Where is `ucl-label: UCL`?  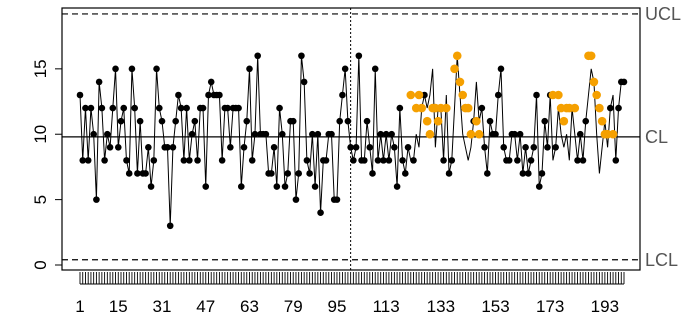
ucl-label: UCL is located at coordinates (663, 14).